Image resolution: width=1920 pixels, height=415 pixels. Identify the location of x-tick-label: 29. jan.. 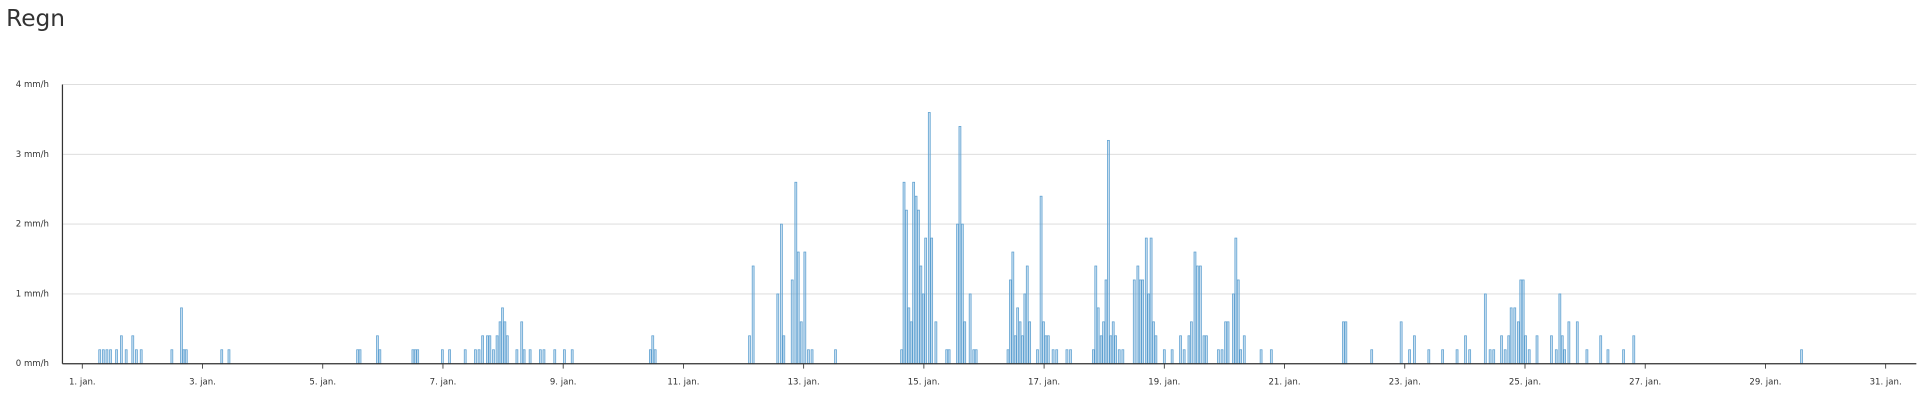
(1765, 383).